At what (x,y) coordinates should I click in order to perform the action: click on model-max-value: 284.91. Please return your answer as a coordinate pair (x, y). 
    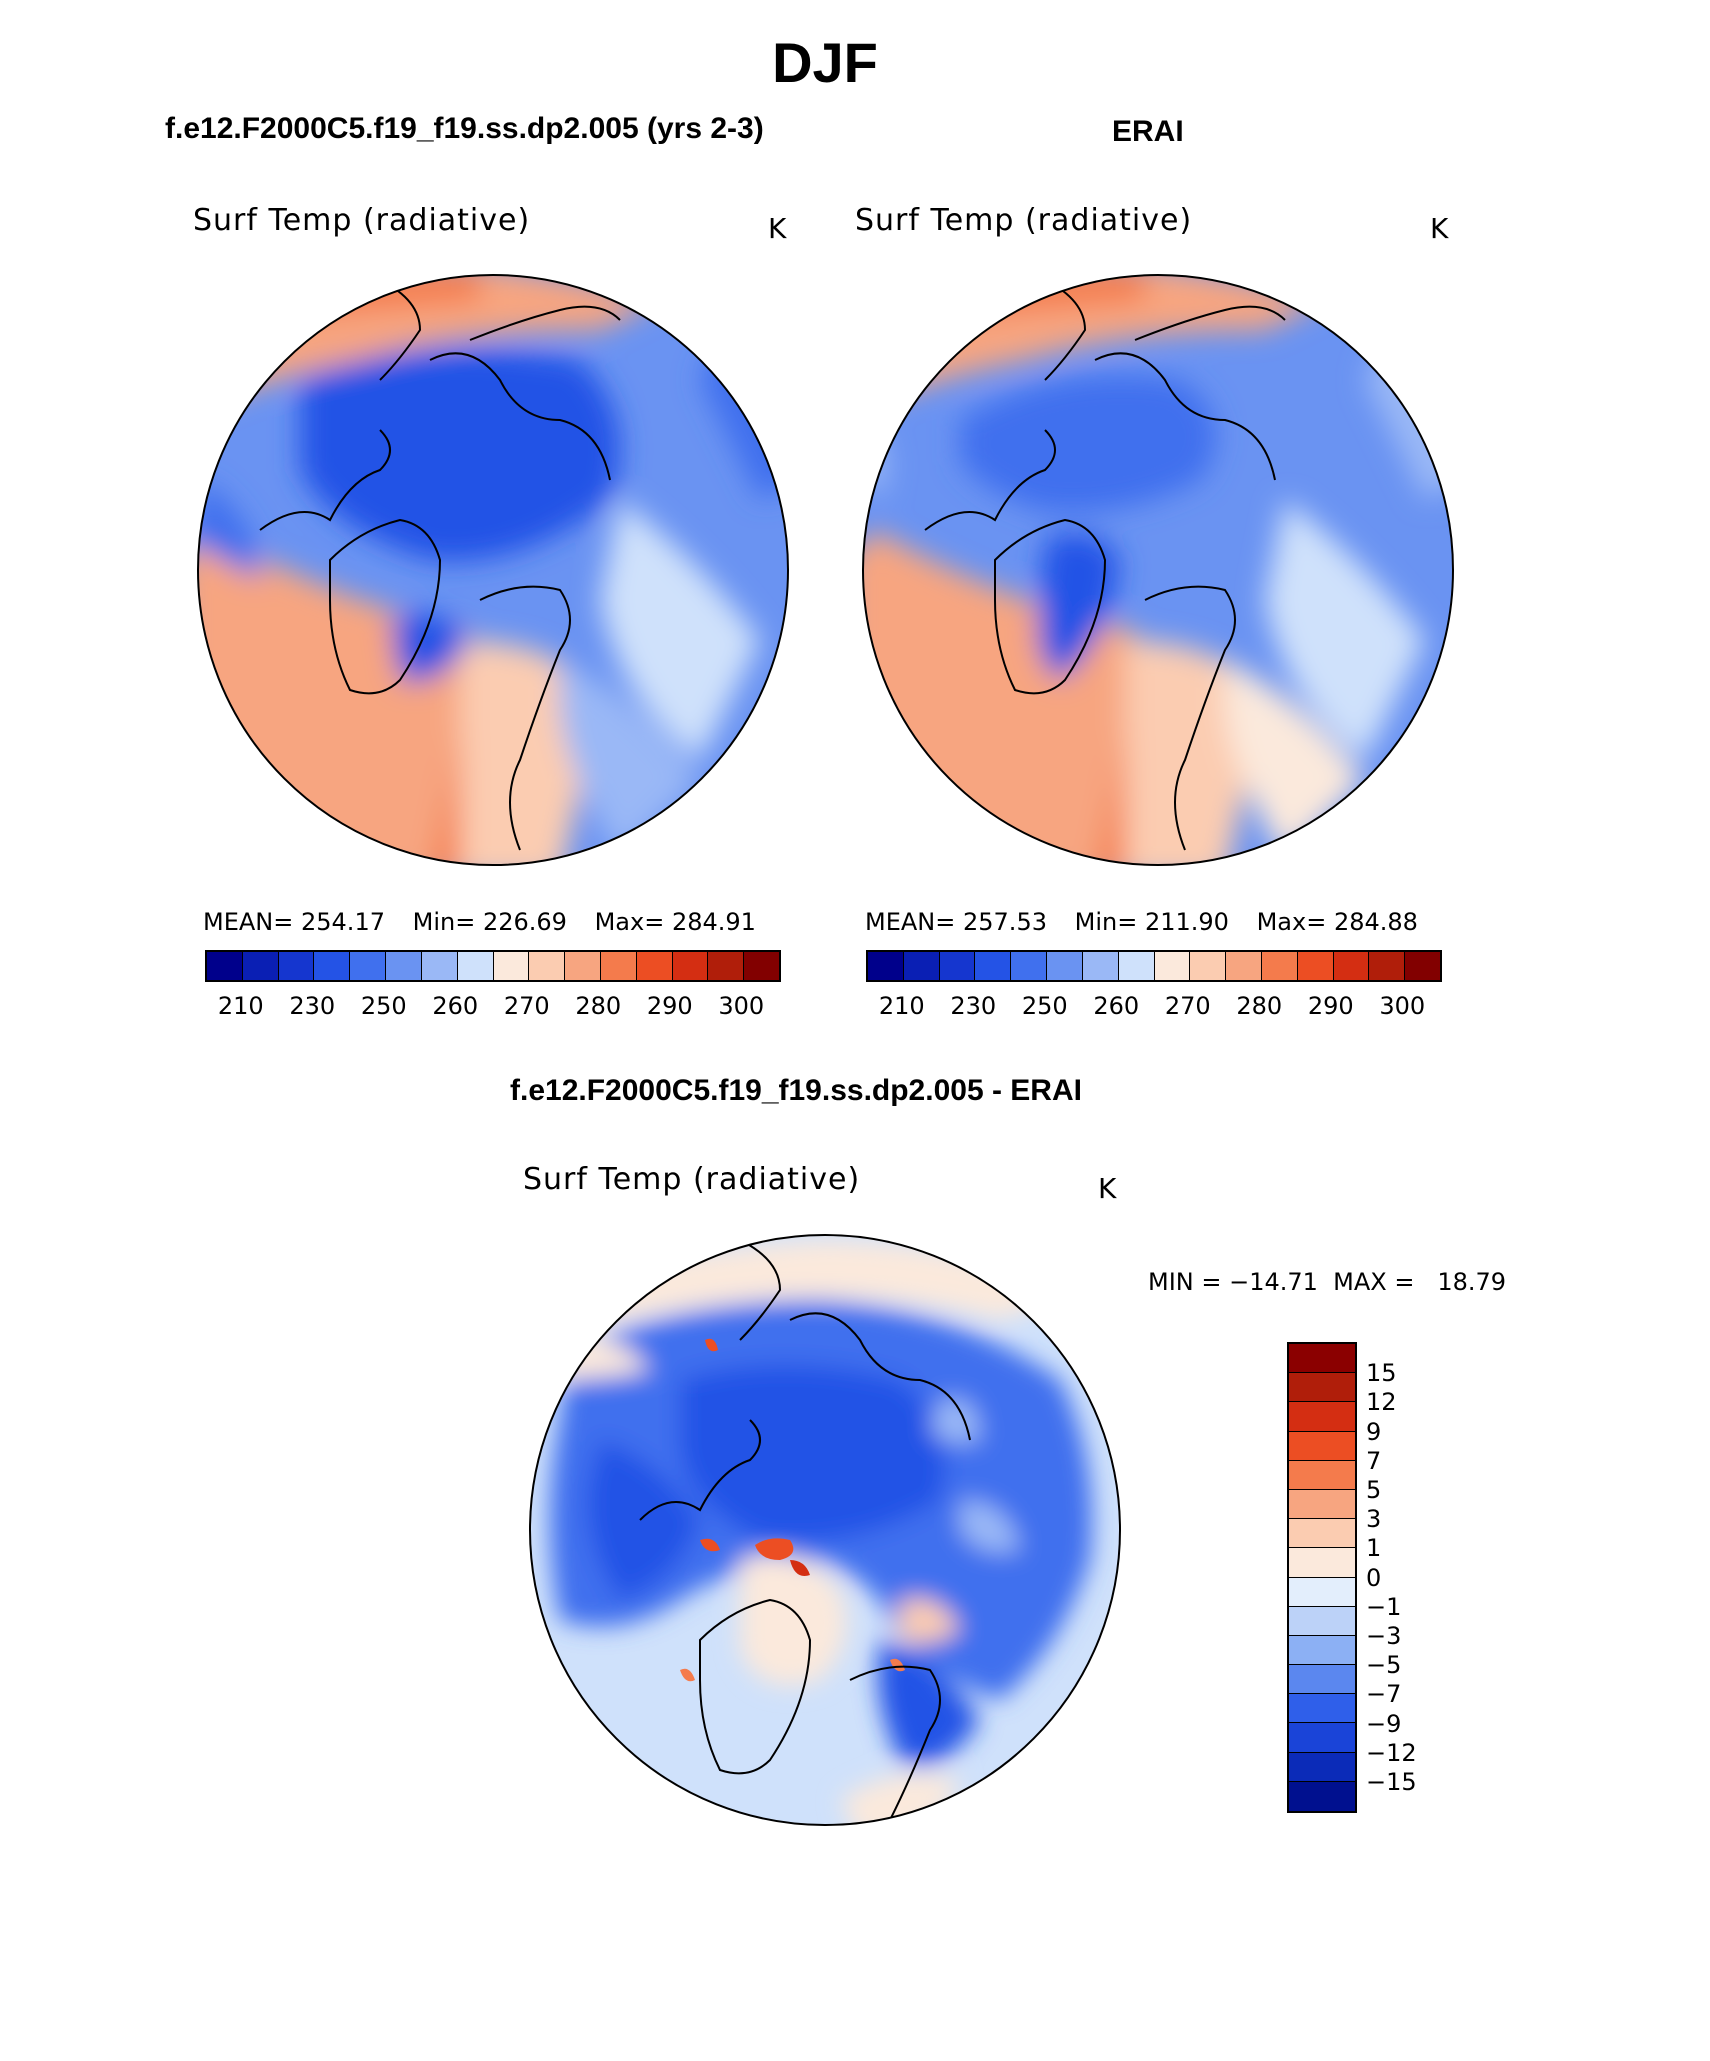
    Looking at the image, I should click on (713, 922).